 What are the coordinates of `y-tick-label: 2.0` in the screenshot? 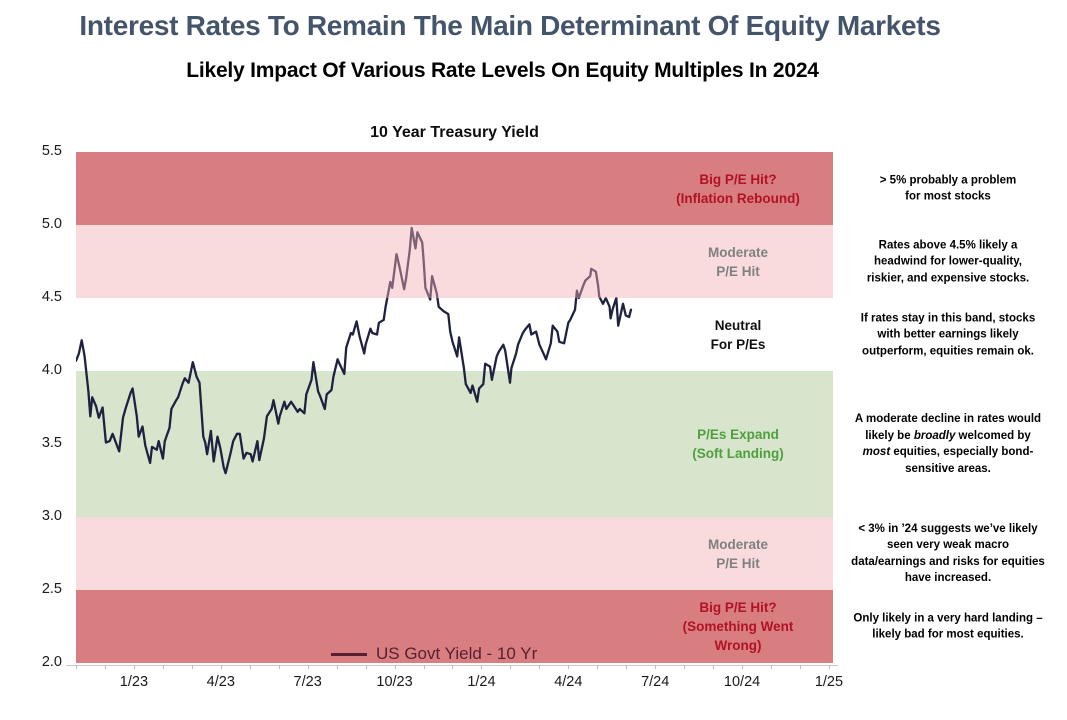 It's located at (51, 662).